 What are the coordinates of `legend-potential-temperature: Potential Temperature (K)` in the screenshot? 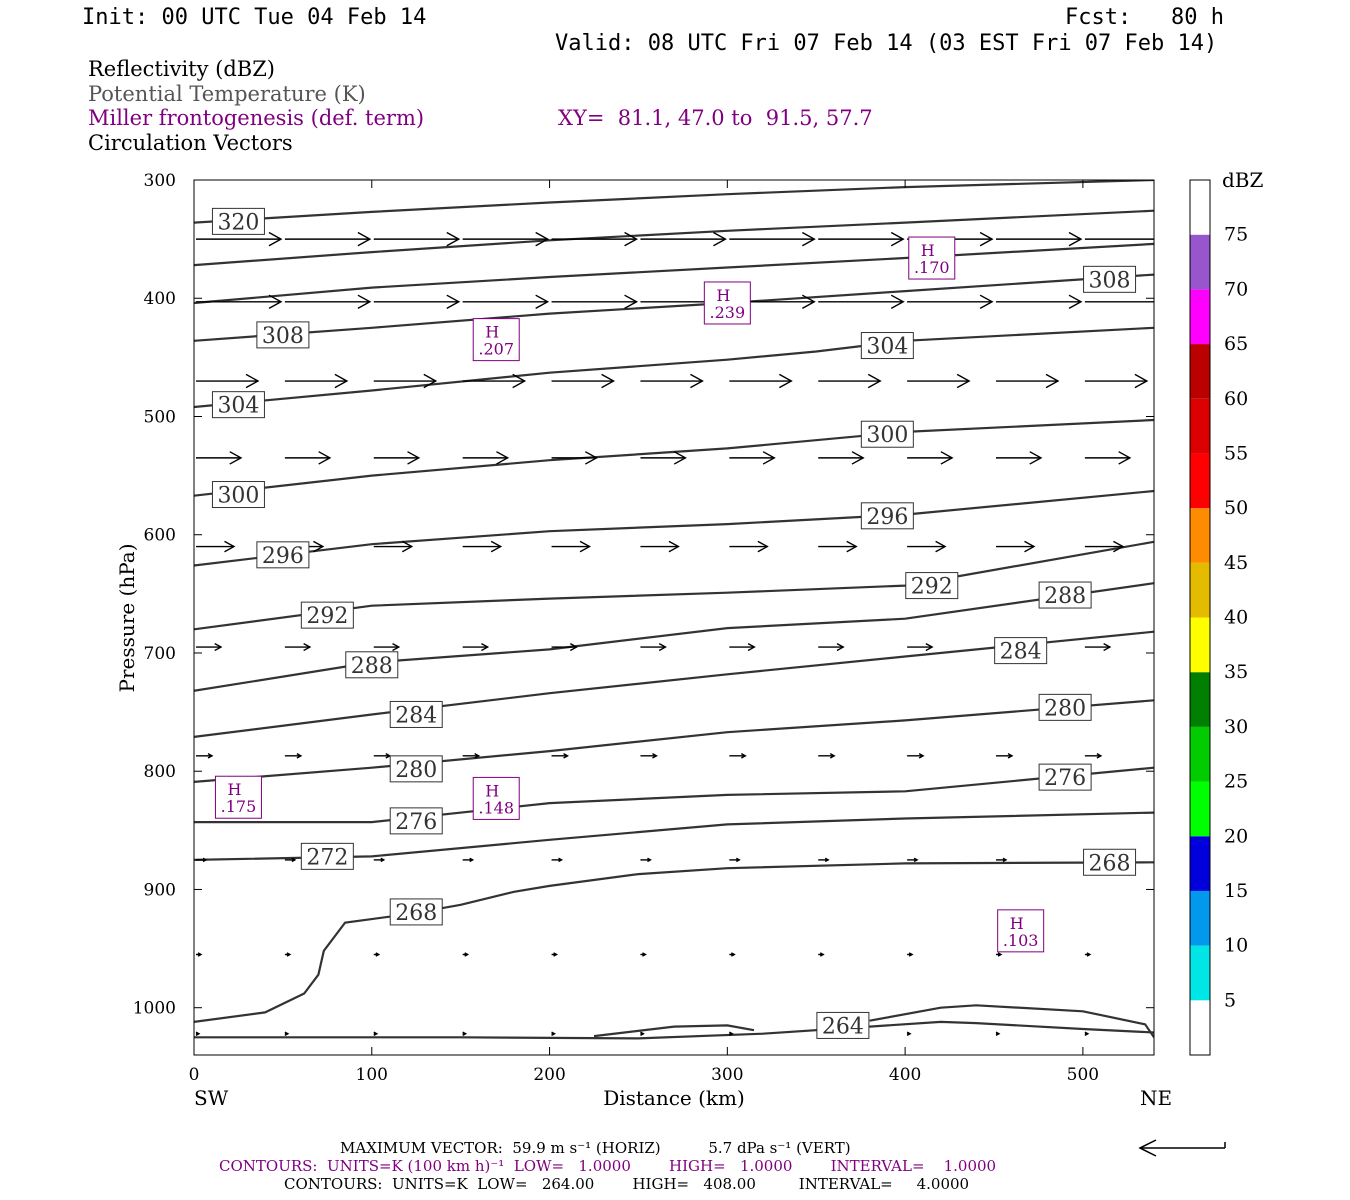 It's located at (227, 94).